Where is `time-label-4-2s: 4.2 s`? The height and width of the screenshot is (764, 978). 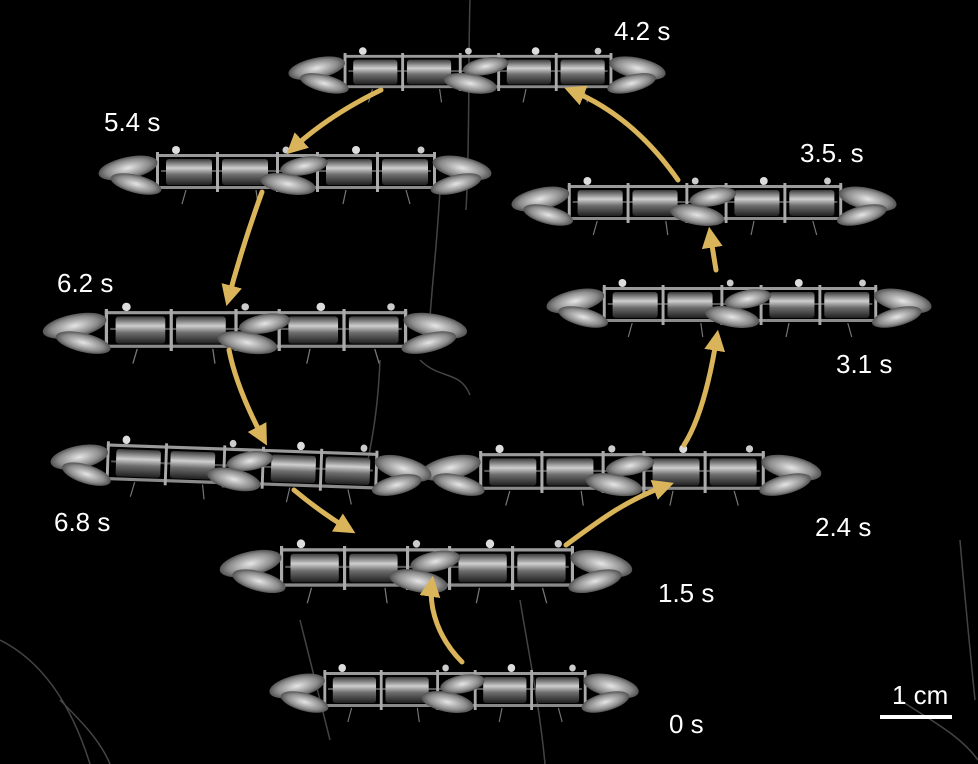 time-label-4-2s: 4.2 s is located at coordinates (642, 31).